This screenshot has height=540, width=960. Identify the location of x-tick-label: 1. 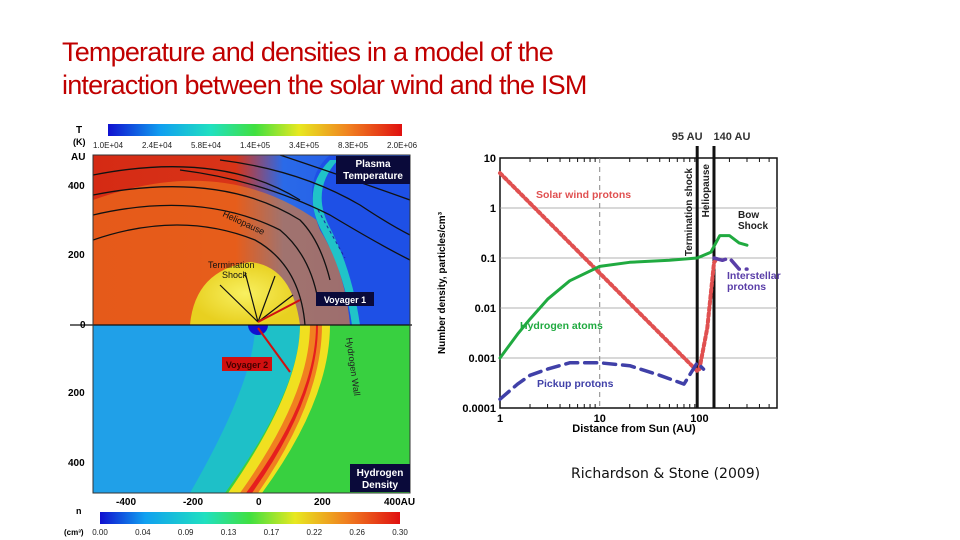
(500, 419).